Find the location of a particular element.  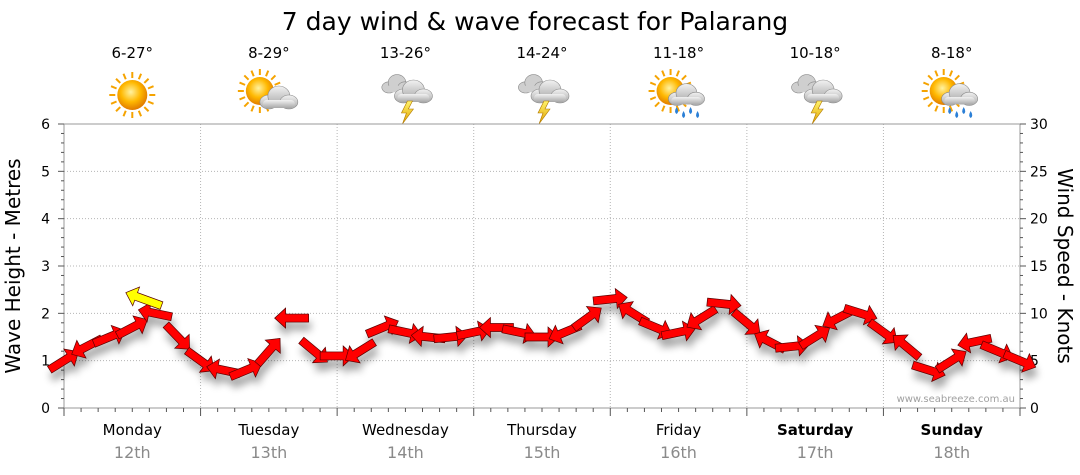

left-tick-label: 4 is located at coordinates (45, 220).